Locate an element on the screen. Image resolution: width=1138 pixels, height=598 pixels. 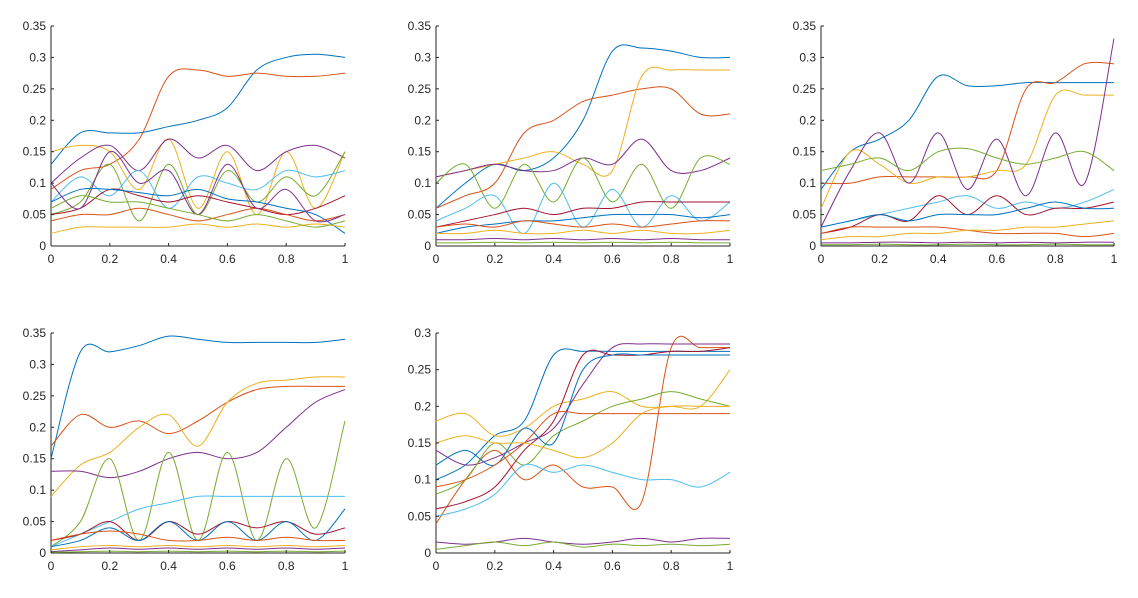
chart-panel-1: 0 0.2 0.4 0.6 0.8 1 0 0.05 0.1 0.15 0.2 0.25 0.3 0.35 is located at coordinates (186, 142).